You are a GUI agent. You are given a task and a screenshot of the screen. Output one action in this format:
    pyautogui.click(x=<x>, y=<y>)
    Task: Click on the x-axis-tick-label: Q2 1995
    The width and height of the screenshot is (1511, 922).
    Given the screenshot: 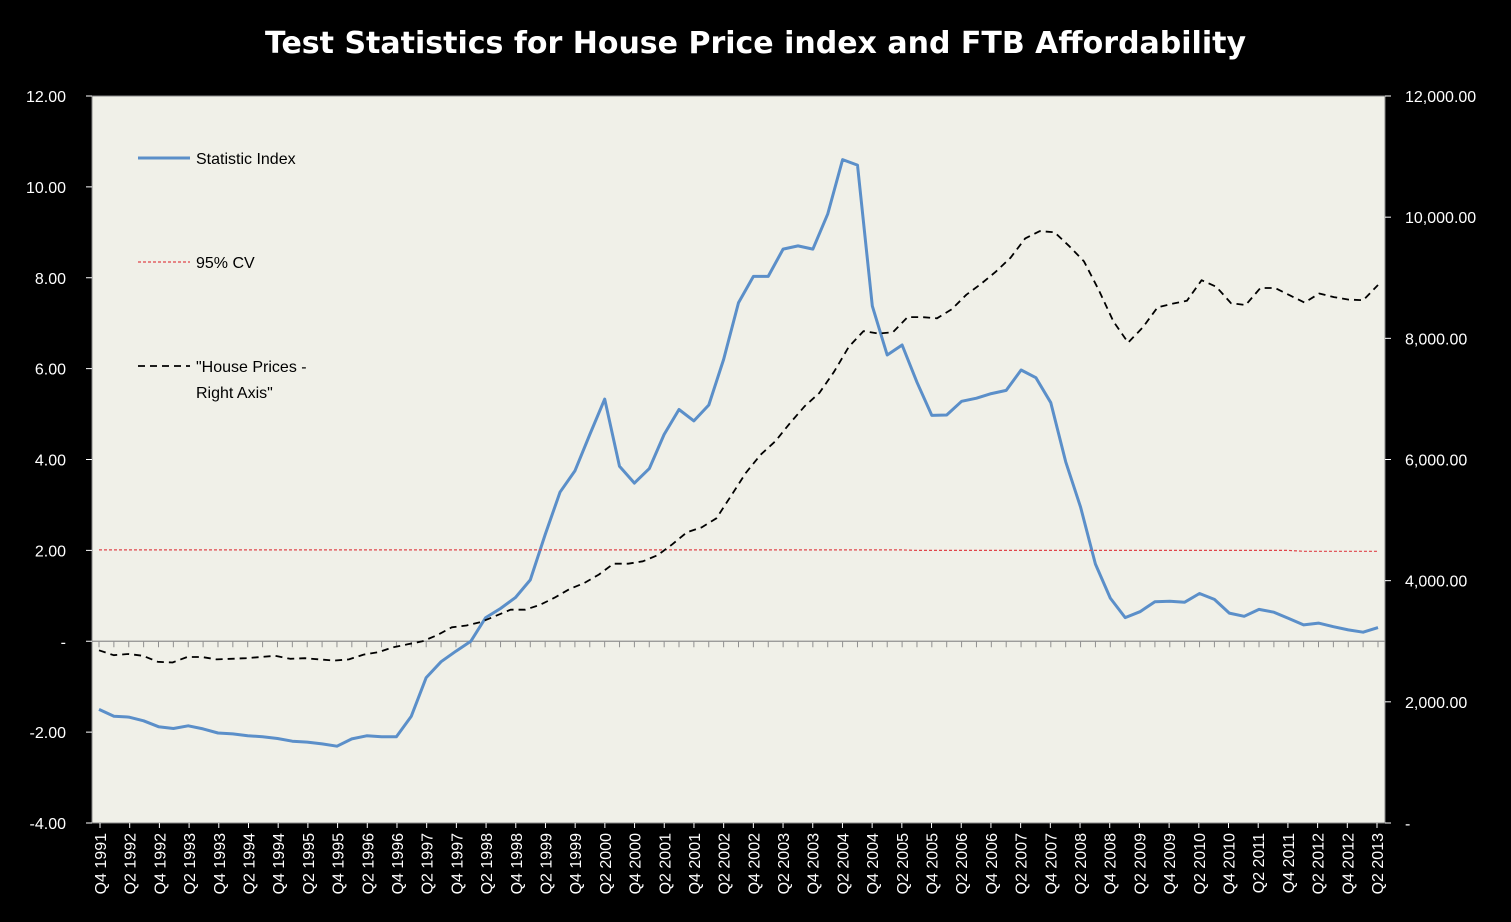 What is the action you would take?
    pyautogui.click(x=309, y=863)
    